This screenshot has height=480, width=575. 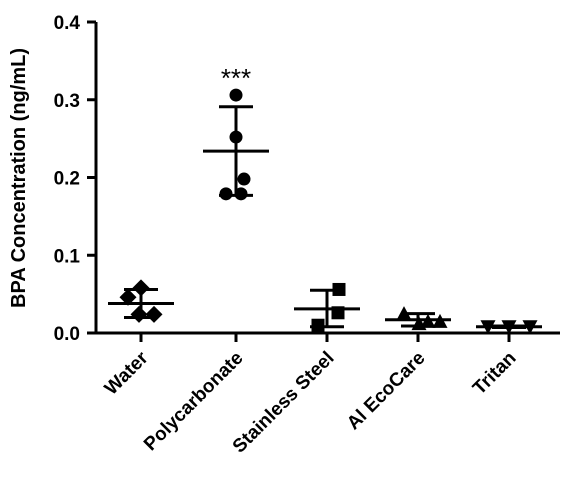 I want to click on y-tick-label: 0.1, so click(x=67, y=256).